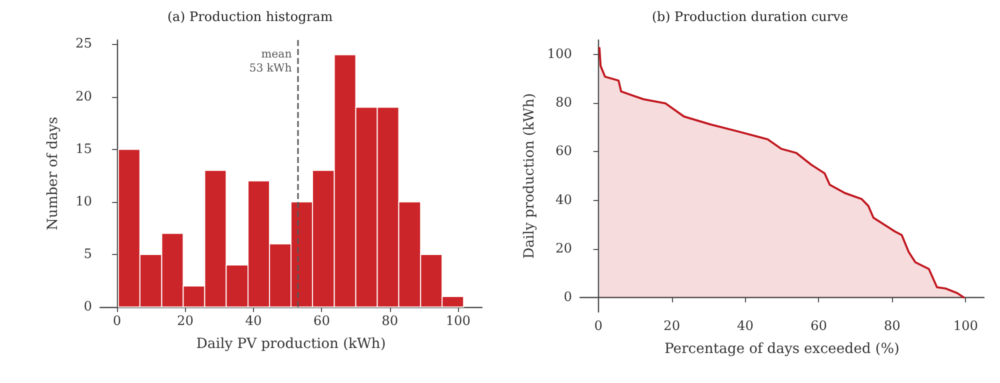 This screenshot has width=1000, height=383. I want to click on y-tick-label: 5, so click(88, 254).